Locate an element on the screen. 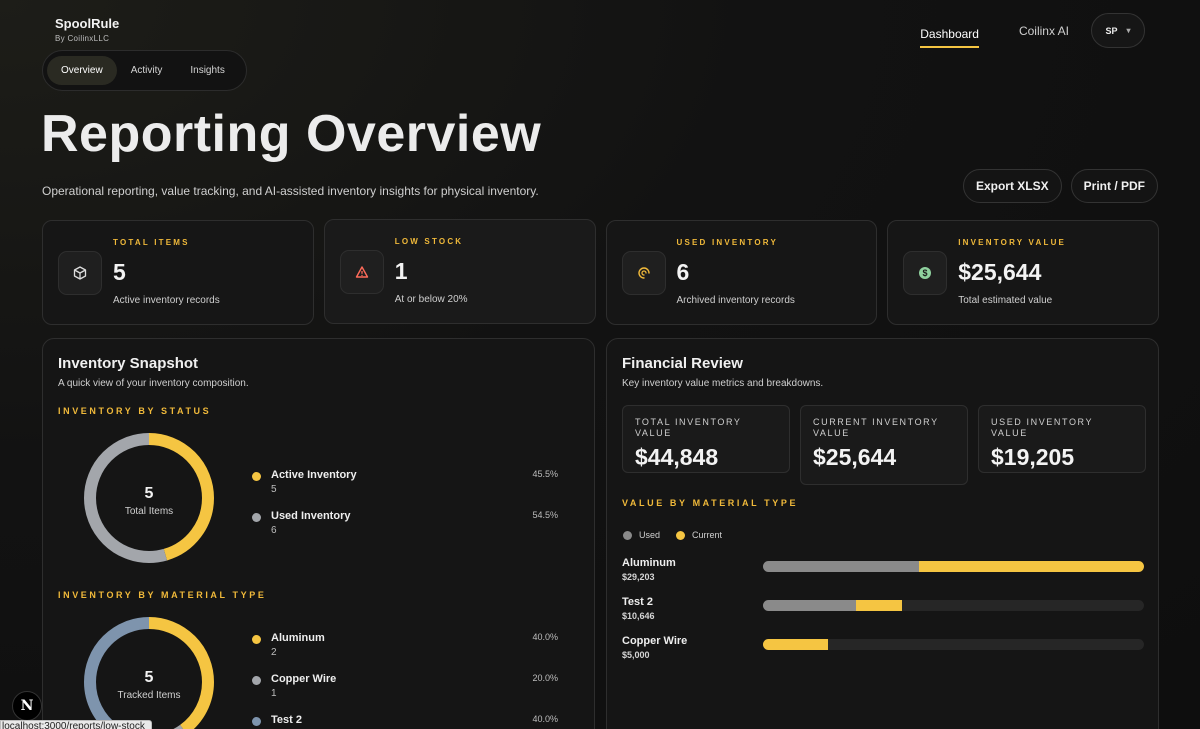 The width and height of the screenshot is (1200, 729). legend-name: Used Inventory is located at coordinates (311, 516).